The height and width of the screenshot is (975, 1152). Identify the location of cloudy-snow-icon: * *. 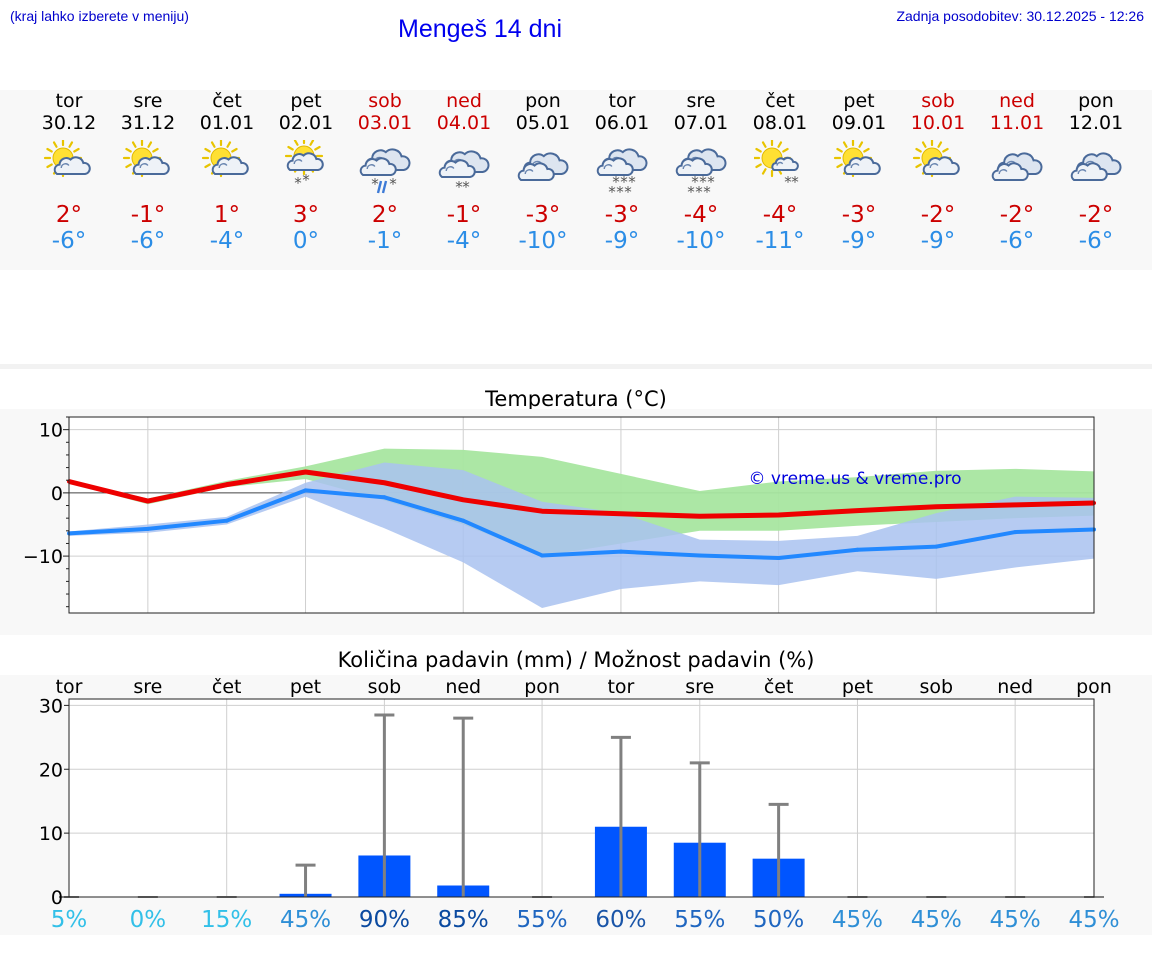
(464, 173).